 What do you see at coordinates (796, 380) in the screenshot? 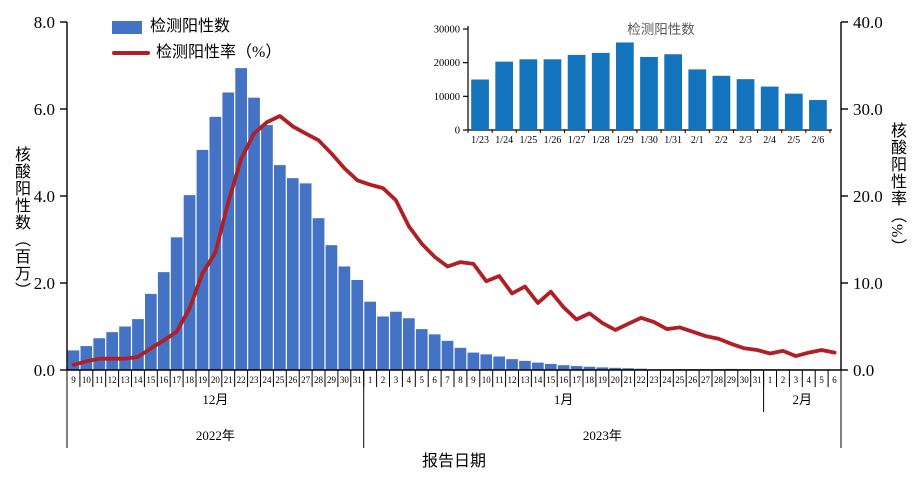
I see `day-label: 3` at bounding box center [796, 380].